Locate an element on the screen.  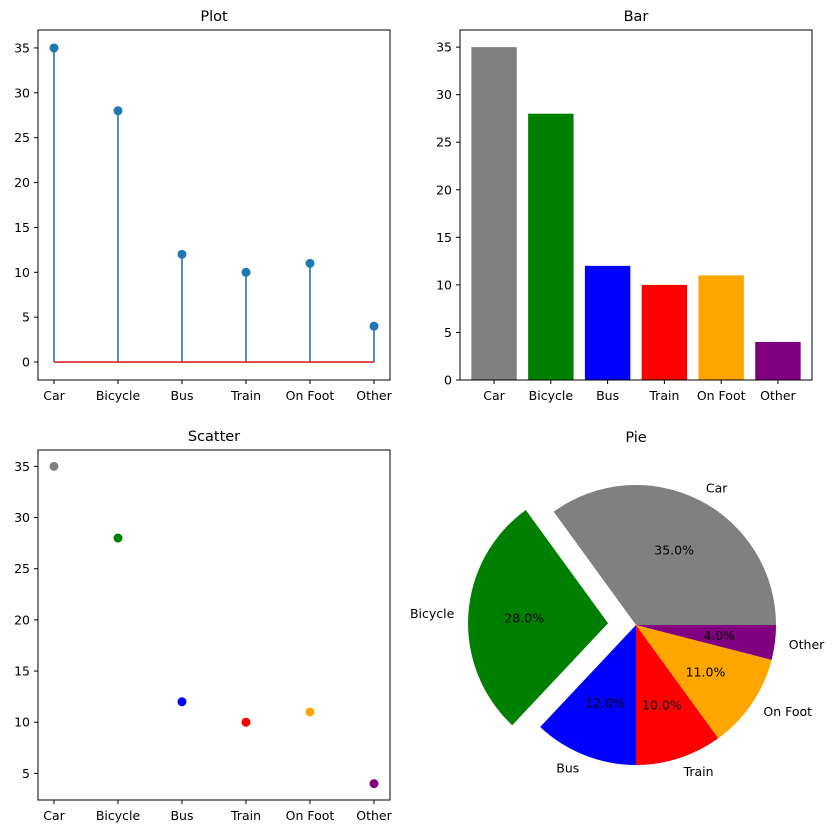
pie-percent-label: 35.0% is located at coordinates (674, 550).